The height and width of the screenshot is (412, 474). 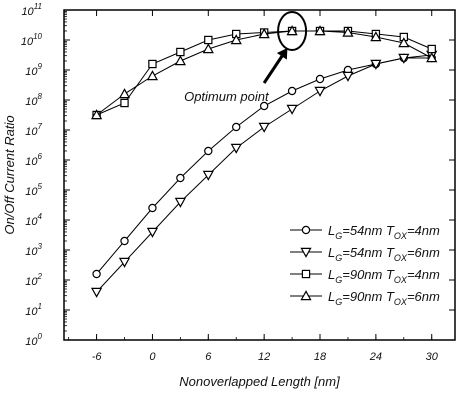 I want to click on y-tick-label: 10⁸, so click(x=33, y=100).